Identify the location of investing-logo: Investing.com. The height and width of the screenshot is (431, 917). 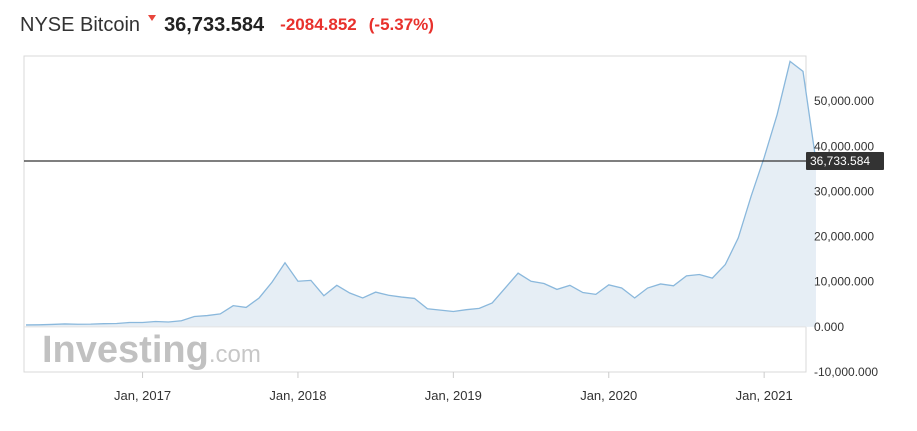
(151, 350).